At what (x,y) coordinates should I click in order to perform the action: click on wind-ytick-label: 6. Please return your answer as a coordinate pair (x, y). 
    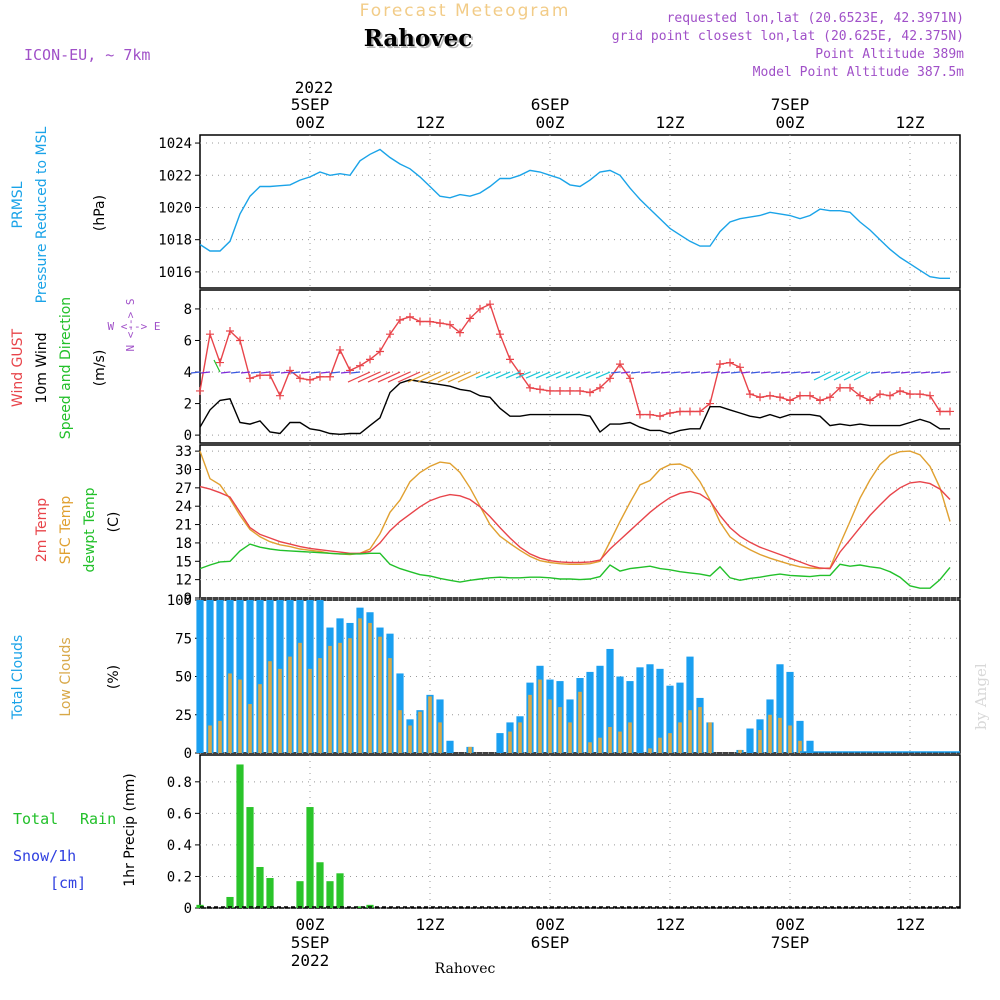
    Looking at the image, I should click on (188, 341).